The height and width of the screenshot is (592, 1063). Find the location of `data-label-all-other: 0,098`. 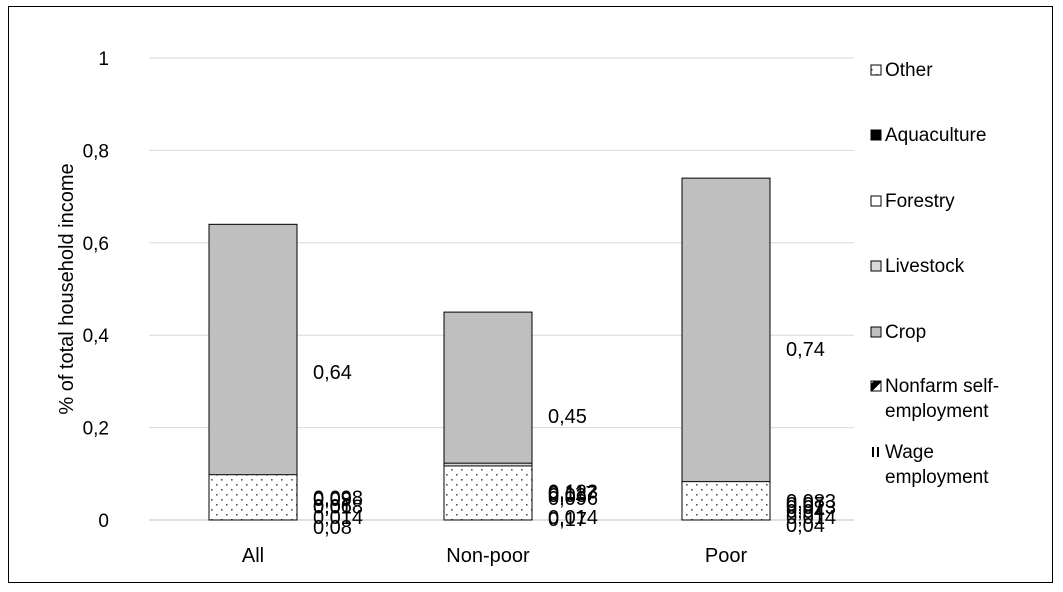

data-label-all-other: 0,098 is located at coordinates (338, 498).